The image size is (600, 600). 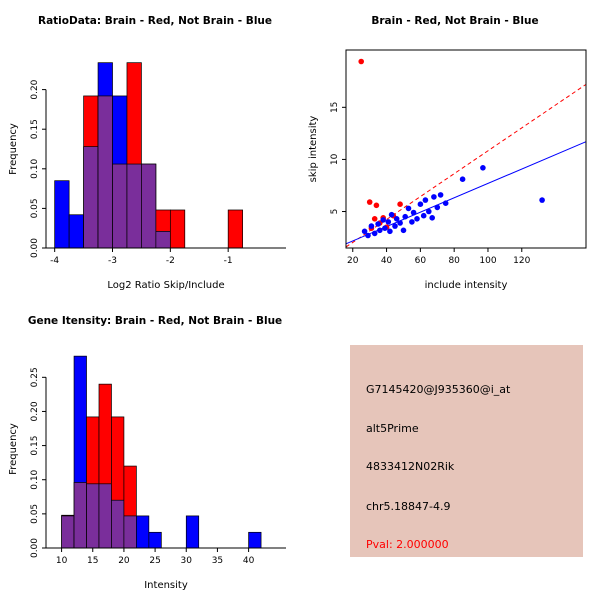 I want to click on gene-hist-y-axis: 0.00 0.05 0.10 0.15 0.20 0.25 Frequency, so click(x=27, y=462).